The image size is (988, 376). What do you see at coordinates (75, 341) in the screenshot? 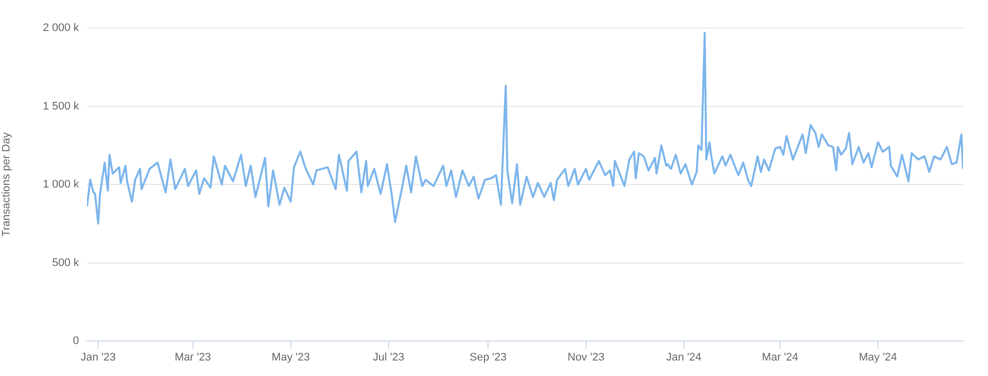
I see `y-tick-label: 0` at bounding box center [75, 341].